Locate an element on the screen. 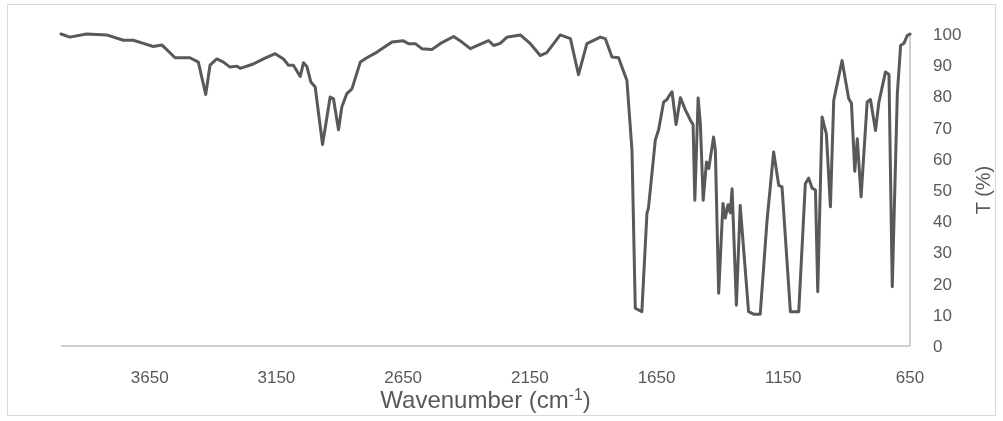 This screenshot has width=1003, height=421. y-tick-label: 40 is located at coordinates (942, 222).